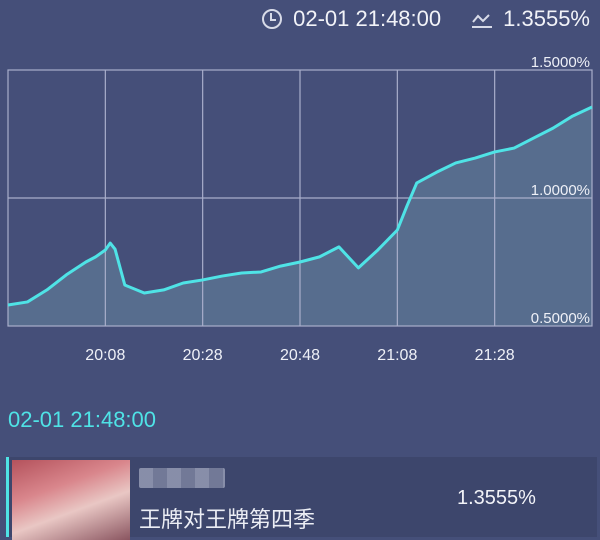  I want to click on clock-icon, so click(272, 19).